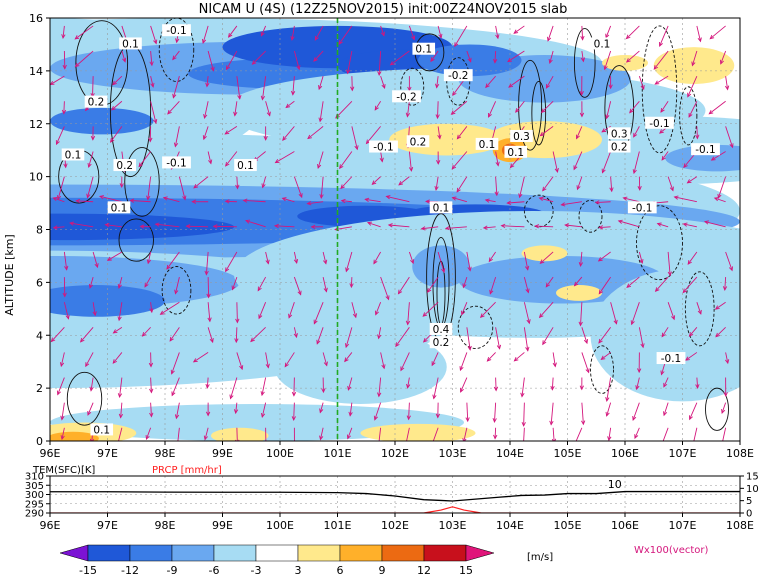 The image size is (767, 579). What do you see at coordinates (107, 453) in the screenshot?
I see `x-tick-label: 97E` at bounding box center [107, 453].